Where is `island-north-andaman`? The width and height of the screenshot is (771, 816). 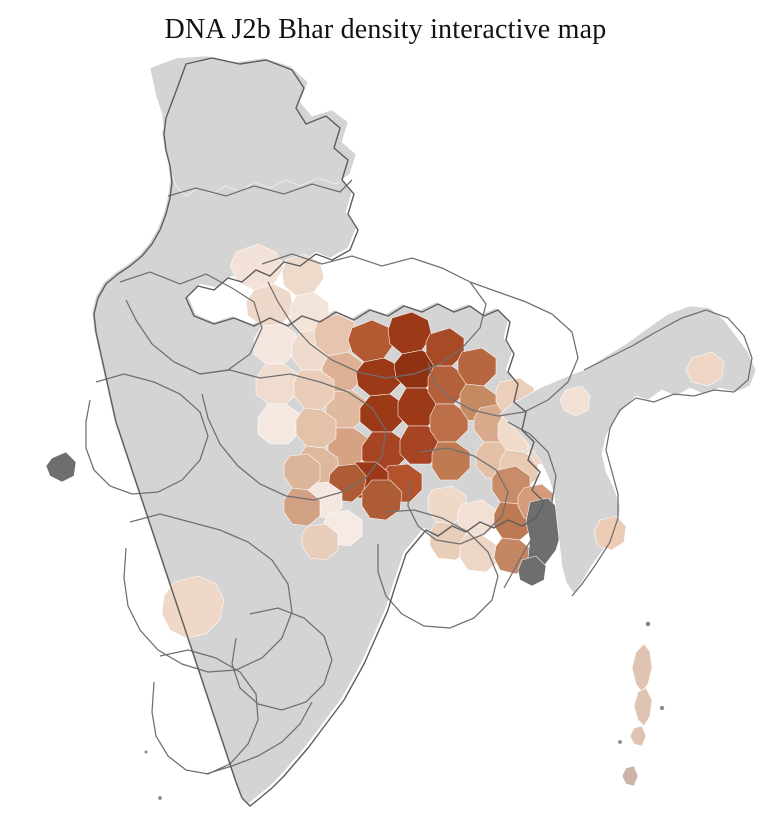
island-north-andaman is located at coordinates (642, 668).